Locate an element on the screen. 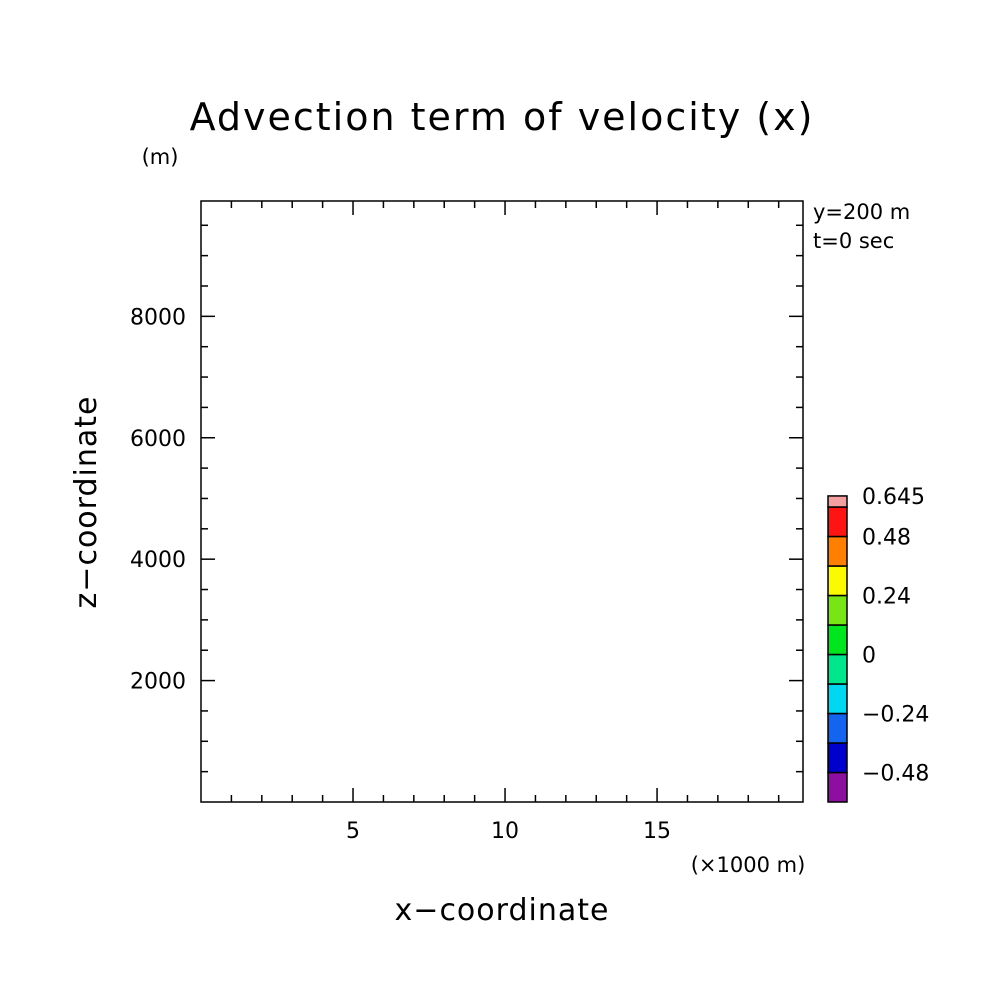 This screenshot has height=1004, width=1004. colorbar-label: 0.48 is located at coordinates (886, 538).